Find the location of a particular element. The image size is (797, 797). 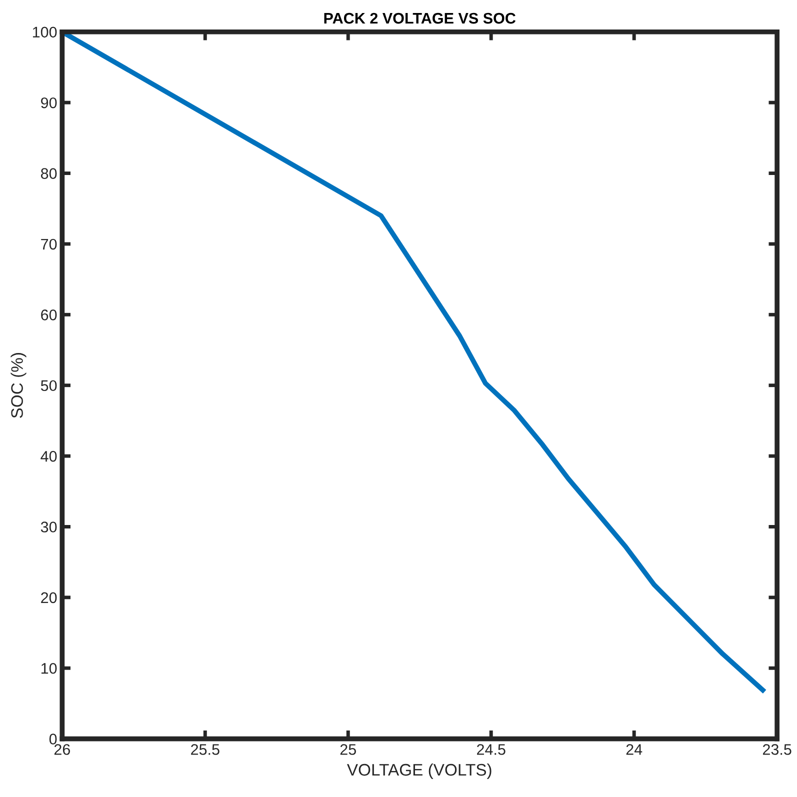

y-tick-label: 70 is located at coordinates (49, 244).